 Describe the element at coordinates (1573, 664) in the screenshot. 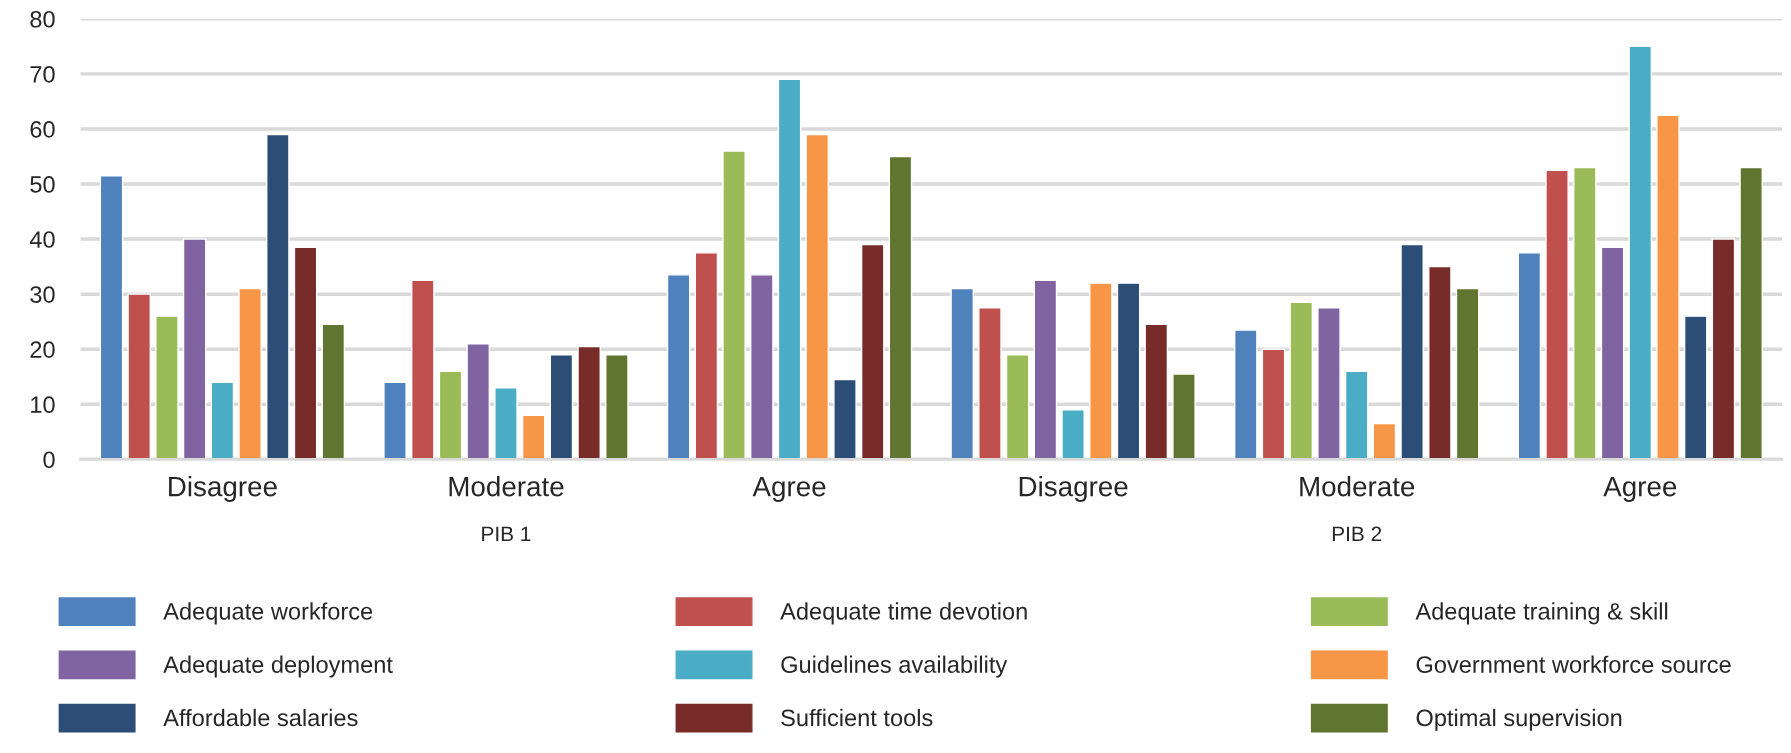

I see `legend-label: Government workforce source` at that location.